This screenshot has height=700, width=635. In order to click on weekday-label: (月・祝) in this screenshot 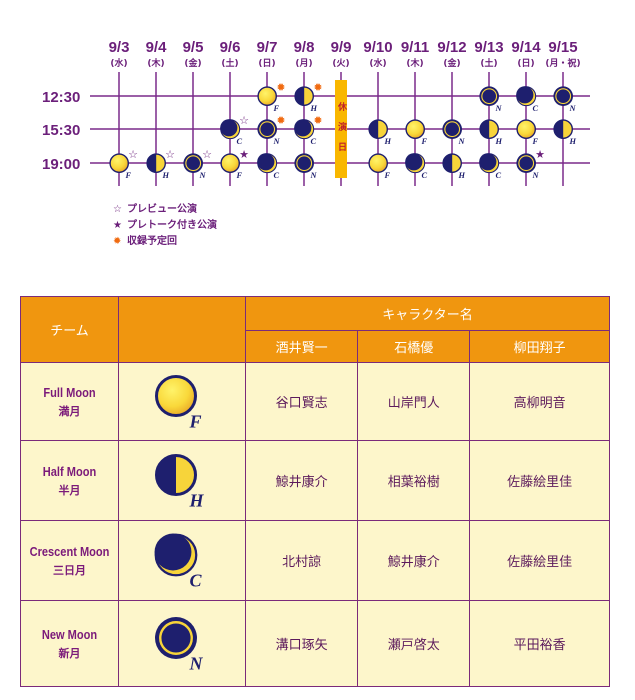, I will do `click(562, 63)`.